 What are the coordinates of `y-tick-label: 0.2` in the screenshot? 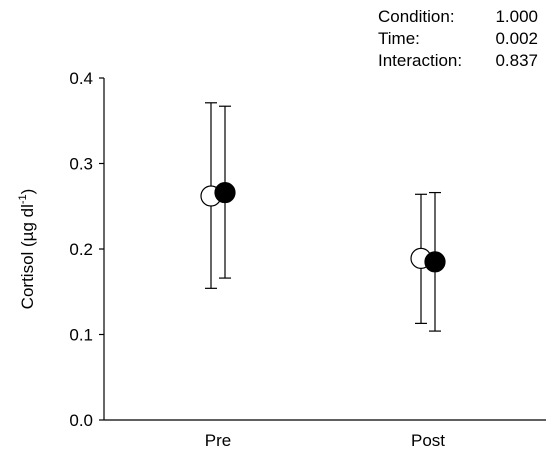 It's located at (81, 249).